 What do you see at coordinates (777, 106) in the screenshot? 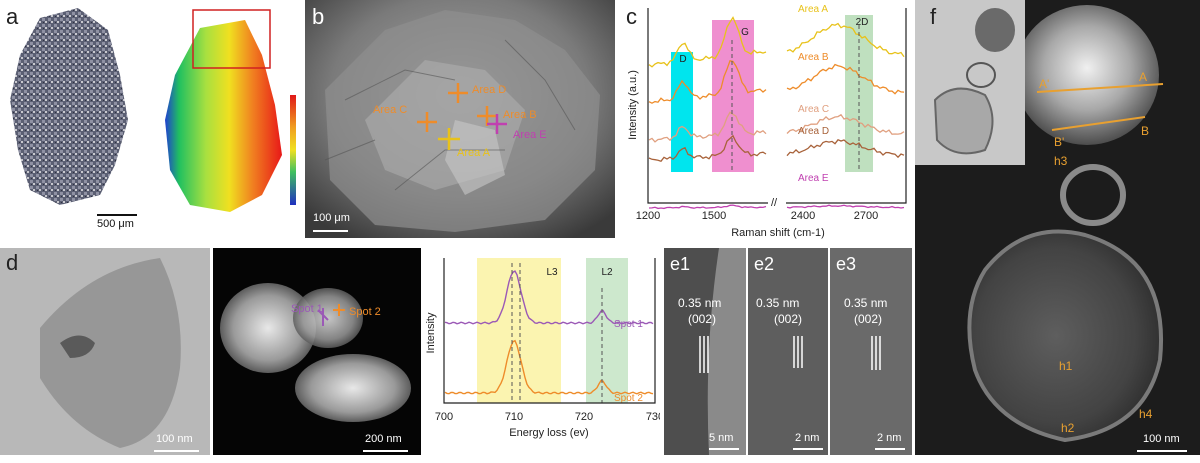
I see `raman-axes` at bounding box center [777, 106].